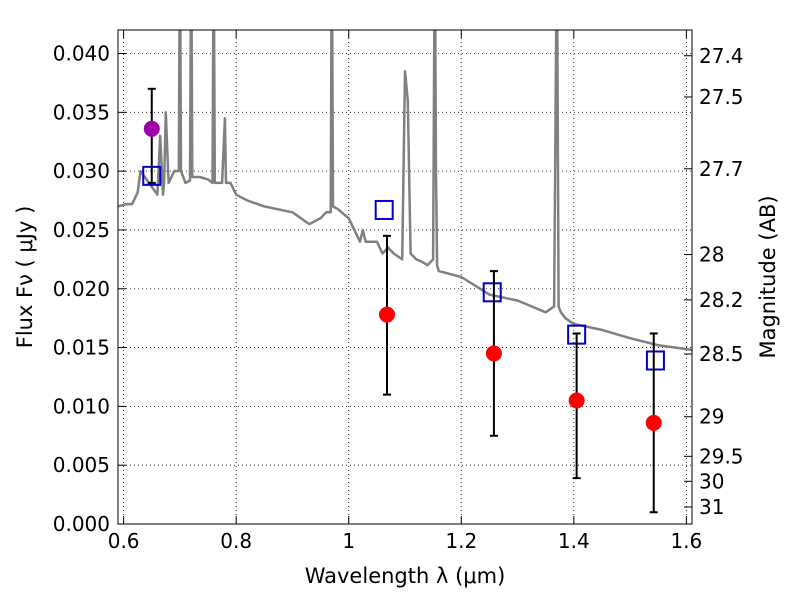  I want to click on y-tick-label: 0.030, so click(81, 171).